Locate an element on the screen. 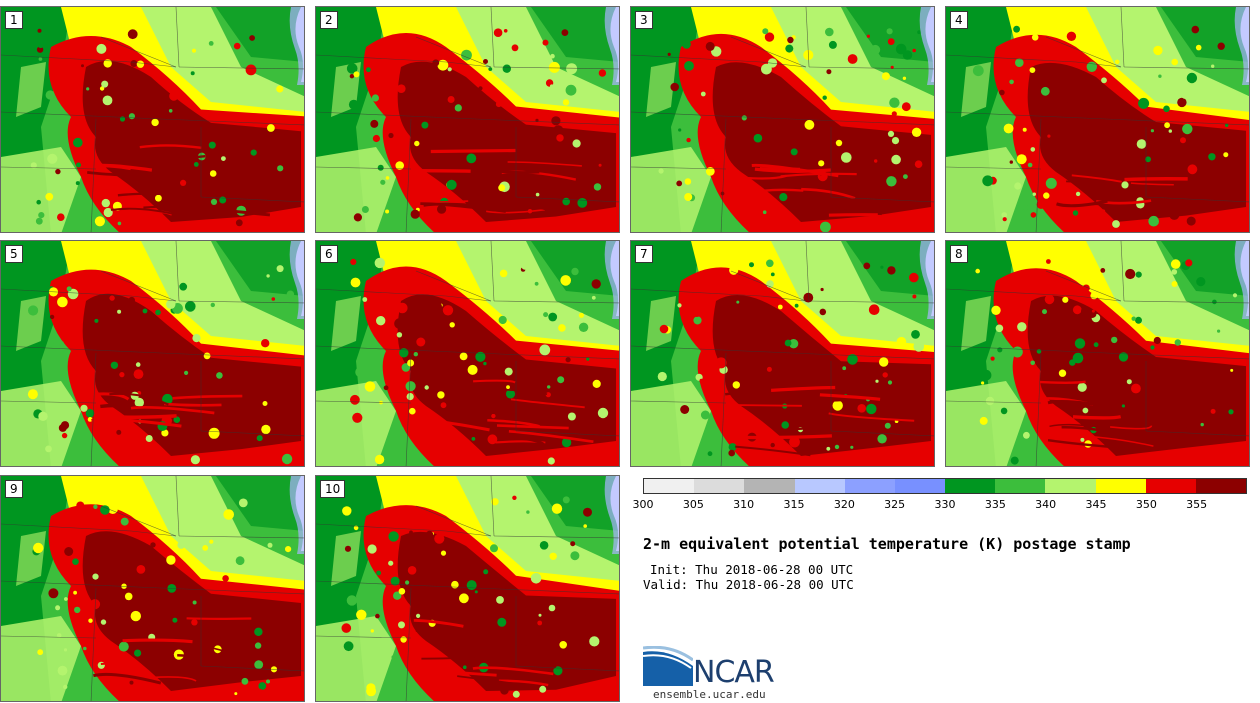 The height and width of the screenshot is (703, 1260). legend-tick-label: 320 is located at coordinates (844, 504).